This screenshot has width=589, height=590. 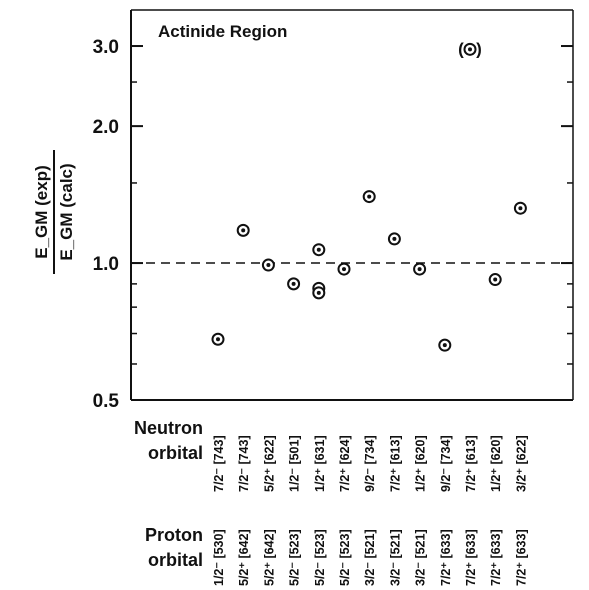 I want to click on chart-title: Actinide Region, so click(x=222, y=31).